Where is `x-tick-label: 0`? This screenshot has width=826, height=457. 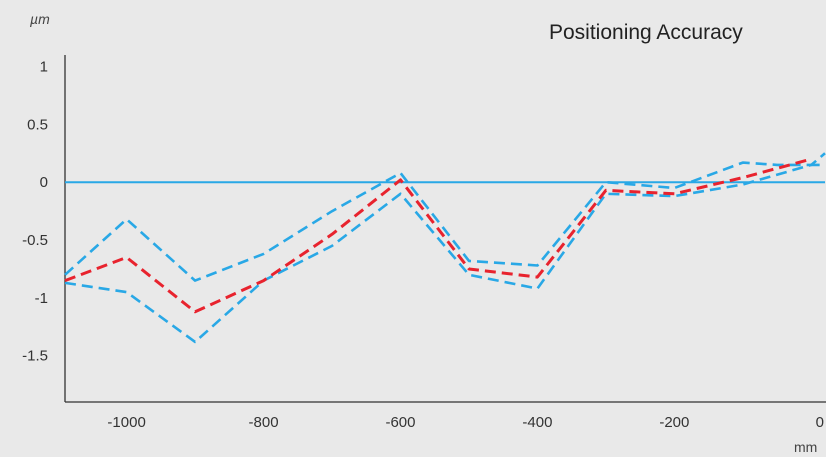
x-tick-label: 0 is located at coordinates (820, 422).